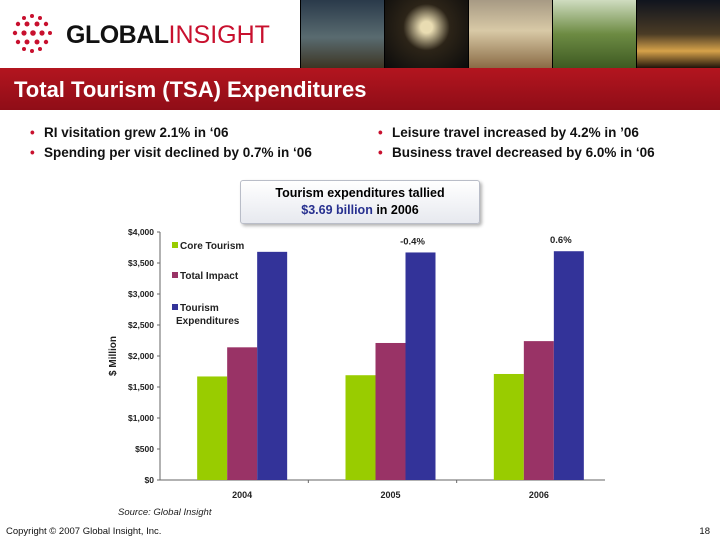  I want to click on y-tick-label: $2,000, so click(141, 356).